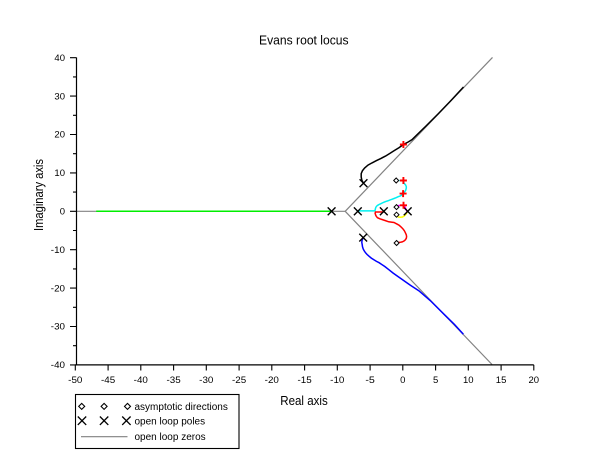  Describe the element at coordinates (501, 380) in the screenshot. I see `svg-text: 15` at that location.